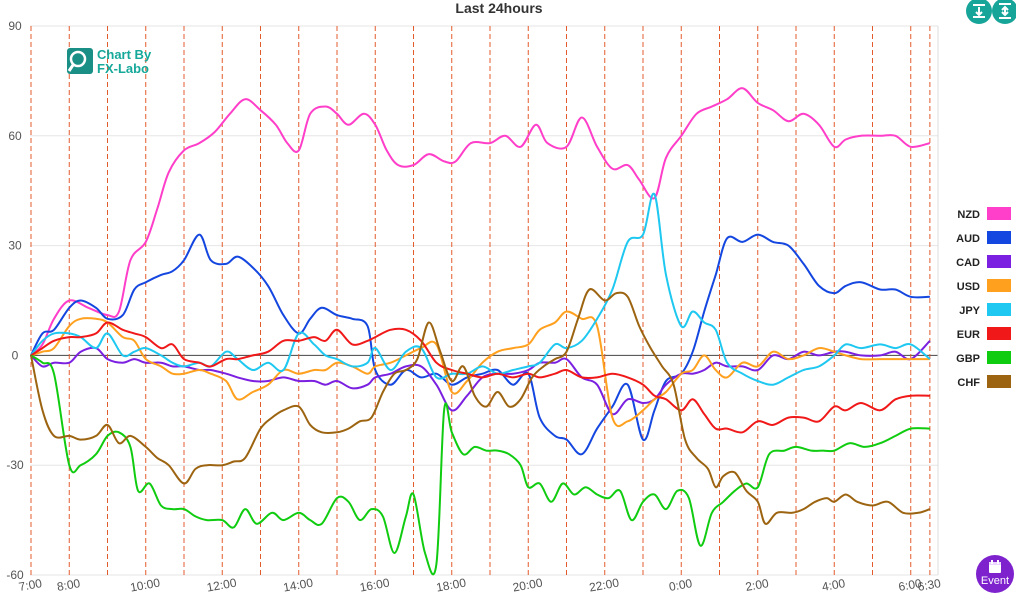 The width and height of the screenshot is (1016, 602). What do you see at coordinates (222, 585) in the screenshot?
I see `x-tick-label: 12:00` at bounding box center [222, 585].